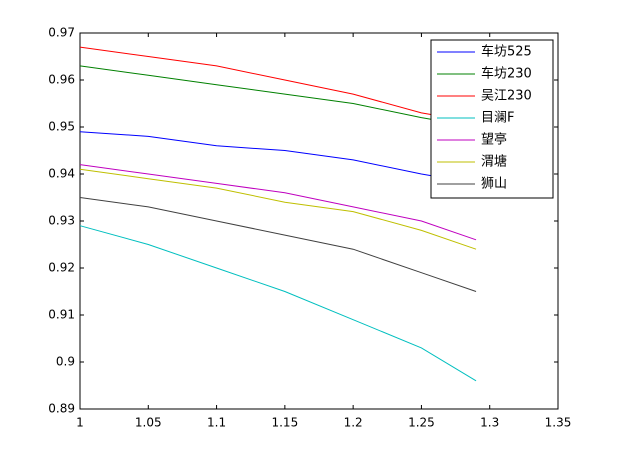 The height and width of the screenshot is (463, 618). What do you see at coordinates (61, 409) in the screenshot?
I see `y-tick-label: 0.89` at bounding box center [61, 409].